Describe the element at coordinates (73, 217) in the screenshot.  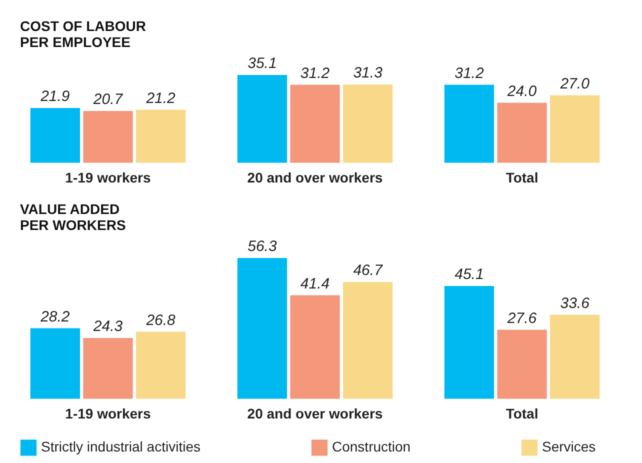
I see `chart-title: VALUE ADDED PER WORKERS` at that location.